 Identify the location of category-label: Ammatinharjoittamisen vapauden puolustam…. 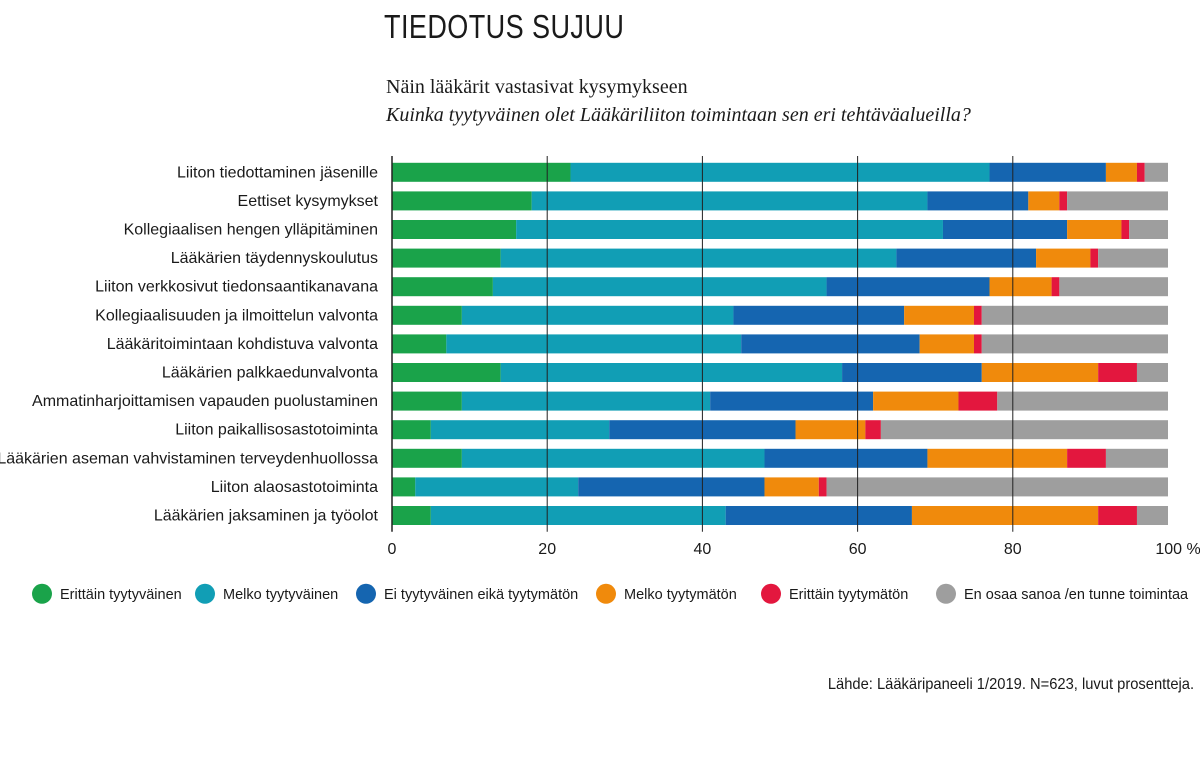
(205, 401).